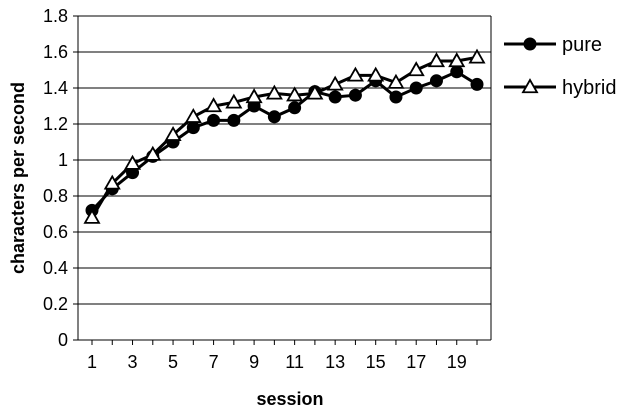 This screenshot has width=629, height=411. What do you see at coordinates (416, 362) in the screenshot?
I see `x-tick-label: 17` at bounding box center [416, 362].